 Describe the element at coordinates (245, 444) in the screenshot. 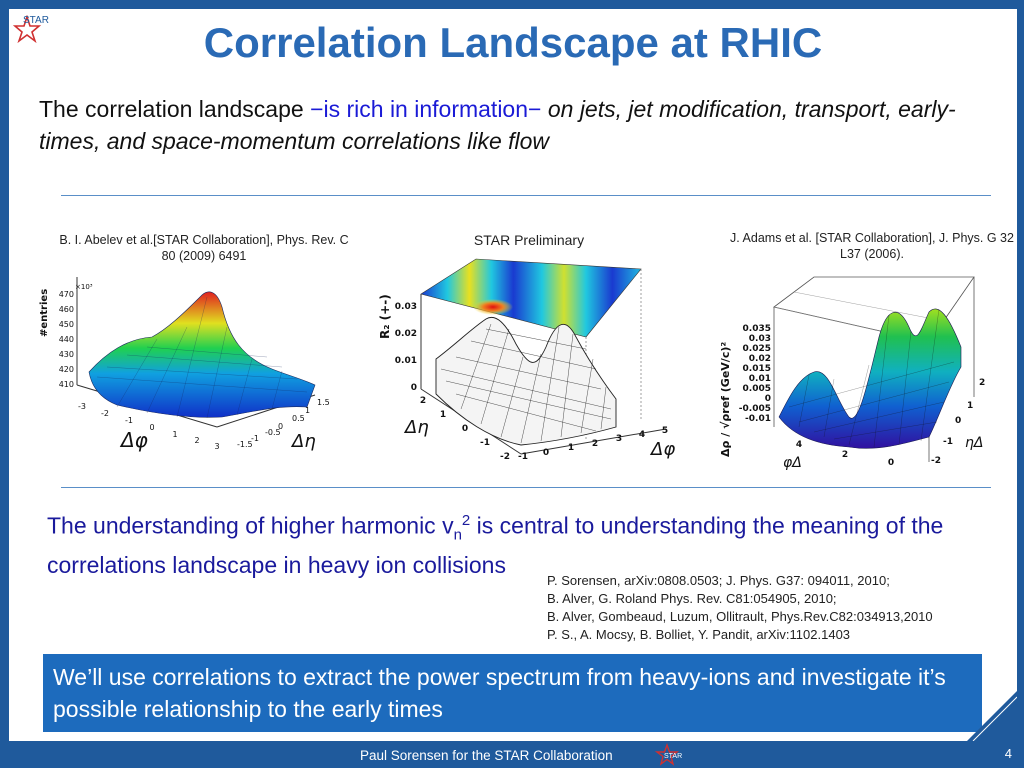

I see `left-deta-tick: -1.5` at that location.